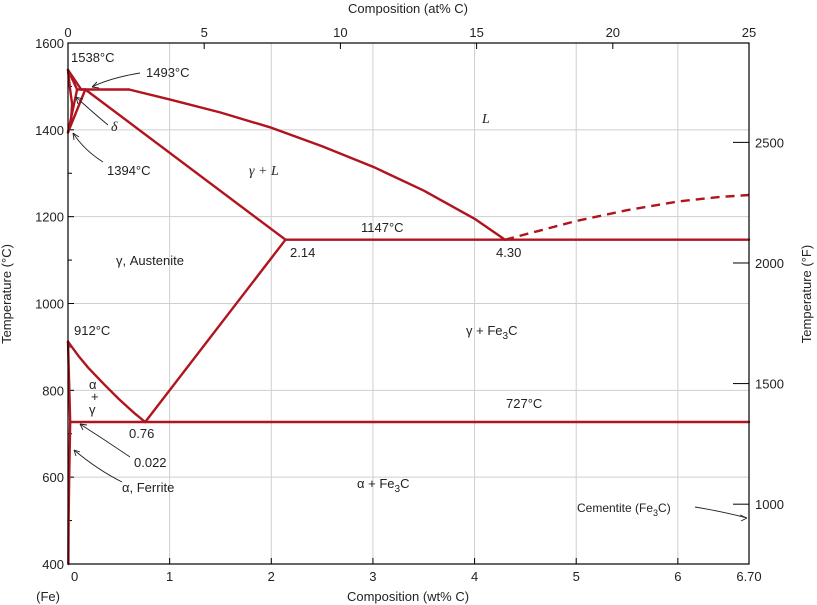 This screenshot has height=605, width=817. What do you see at coordinates (404, 483) in the screenshot?
I see `alpha-cementite-end: C` at bounding box center [404, 483].